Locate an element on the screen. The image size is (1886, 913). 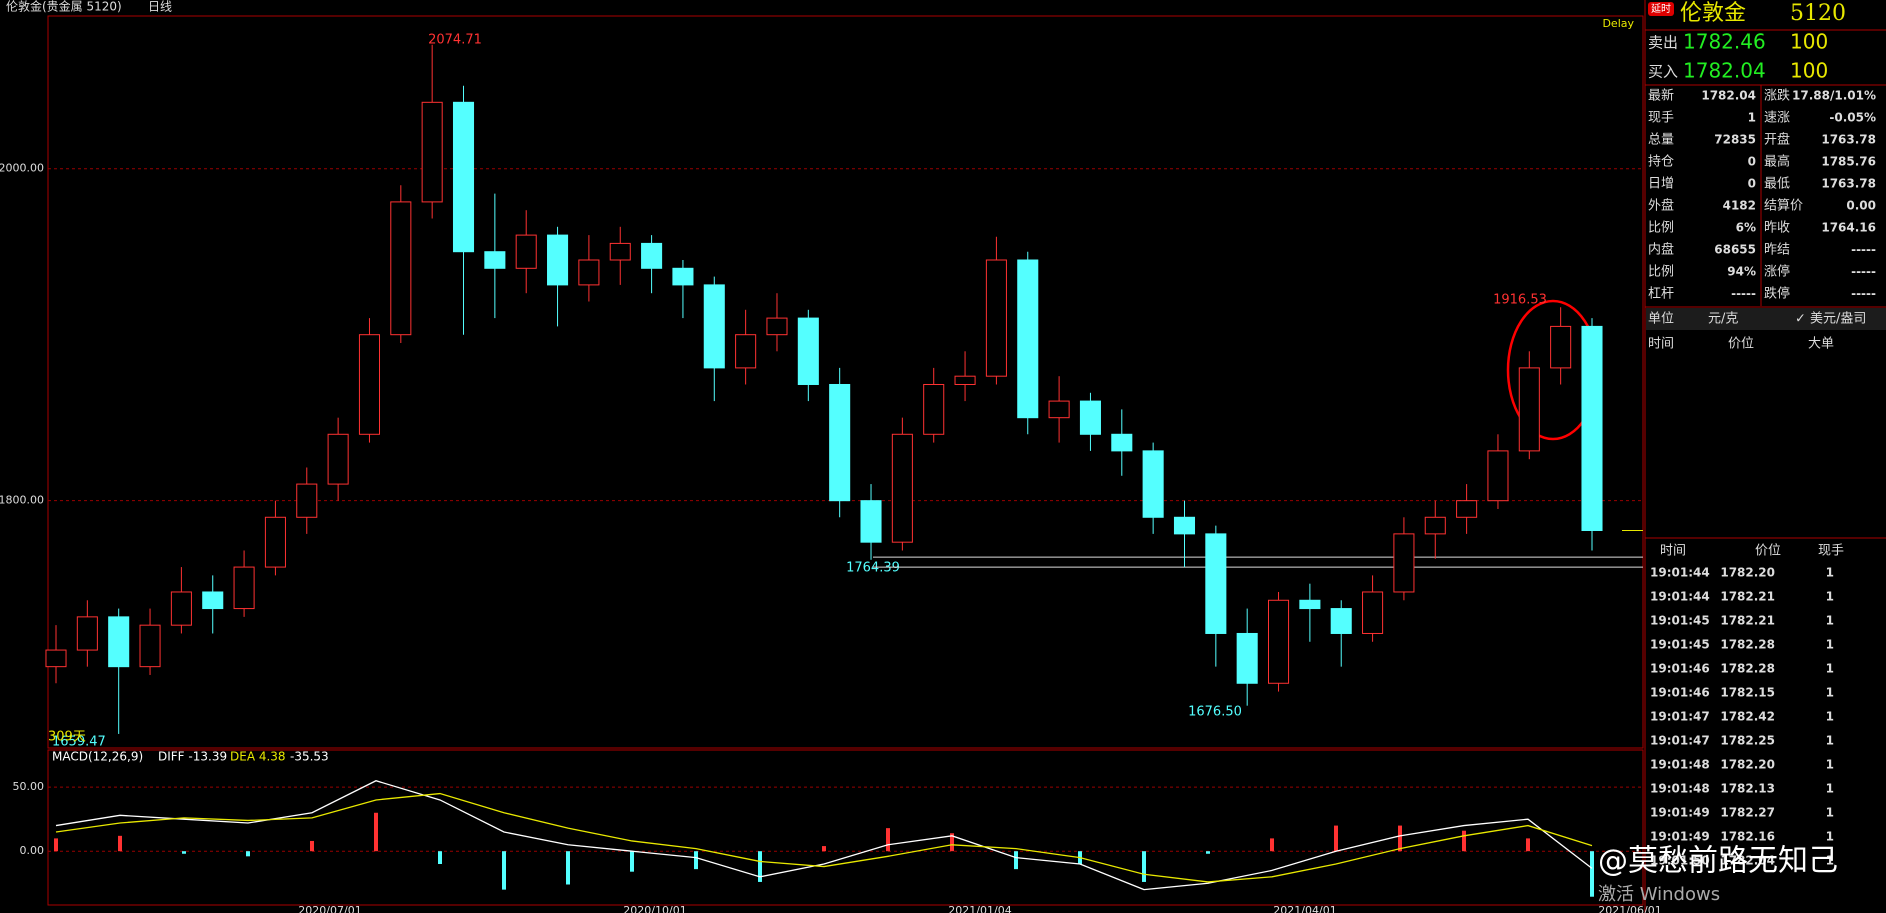
quote-label: 最新 is located at coordinates (1661, 96).